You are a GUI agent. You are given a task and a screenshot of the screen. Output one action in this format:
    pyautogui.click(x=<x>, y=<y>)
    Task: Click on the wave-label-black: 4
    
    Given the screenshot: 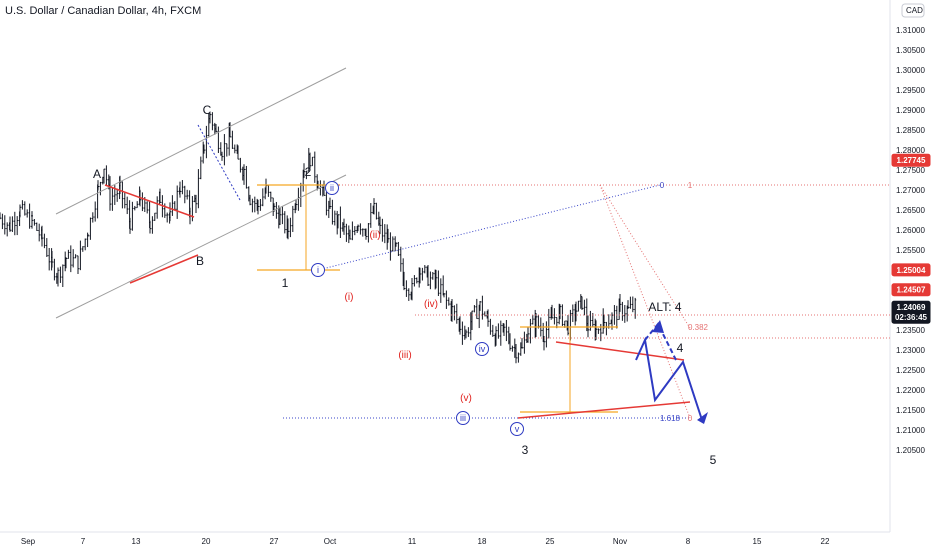 What is the action you would take?
    pyautogui.click(x=680, y=348)
    